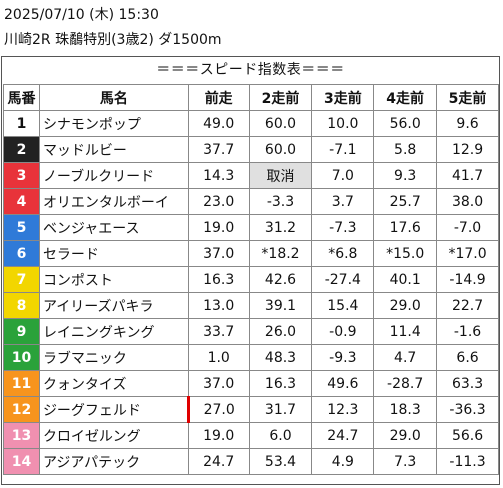 The width and height of the screenshot is (503, 488). I want to click on speed-index-cell: -36.3, so click(467, 409).